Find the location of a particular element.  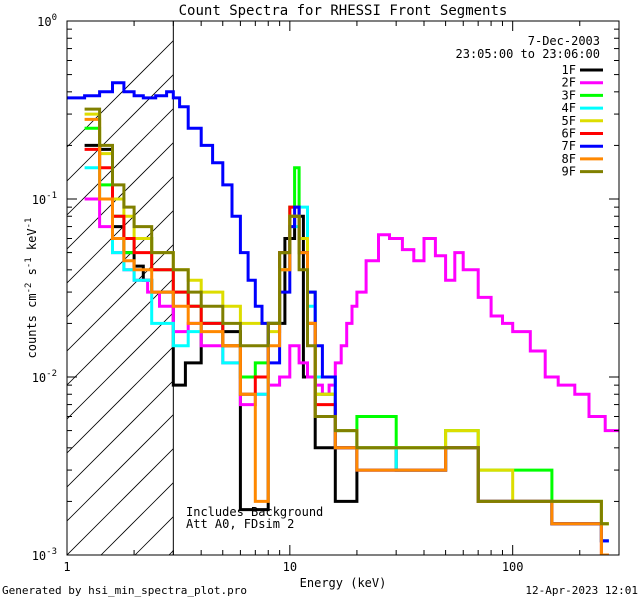

time-range-label: 23:05:00 to 23:06:00 is located at coordinates (528, 54).